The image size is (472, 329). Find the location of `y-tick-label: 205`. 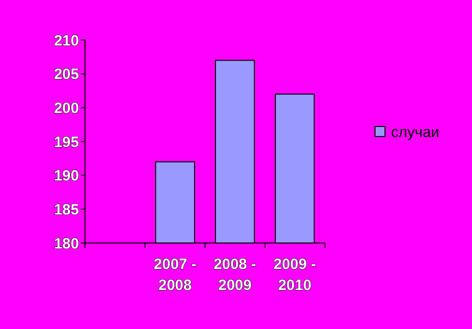

y-tick-label: 205 is located at coordinates (66, 75).